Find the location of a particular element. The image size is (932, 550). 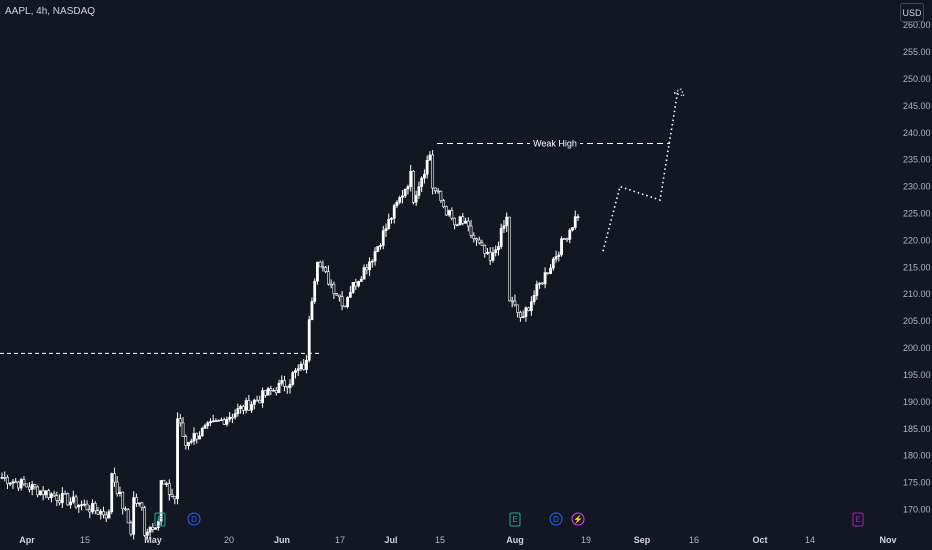

time-tick-label: May is located at coordinates (153, 540).